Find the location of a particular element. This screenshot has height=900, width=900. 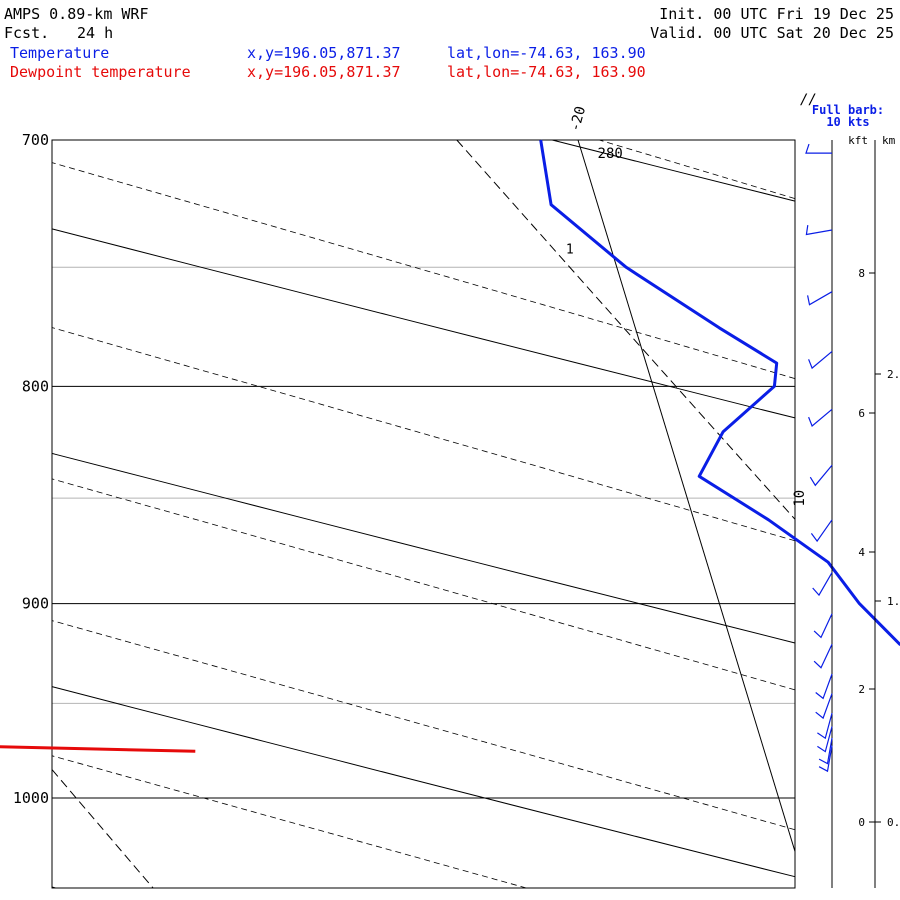

forecast-label: Fcst. is located at coordinates (27, 33).